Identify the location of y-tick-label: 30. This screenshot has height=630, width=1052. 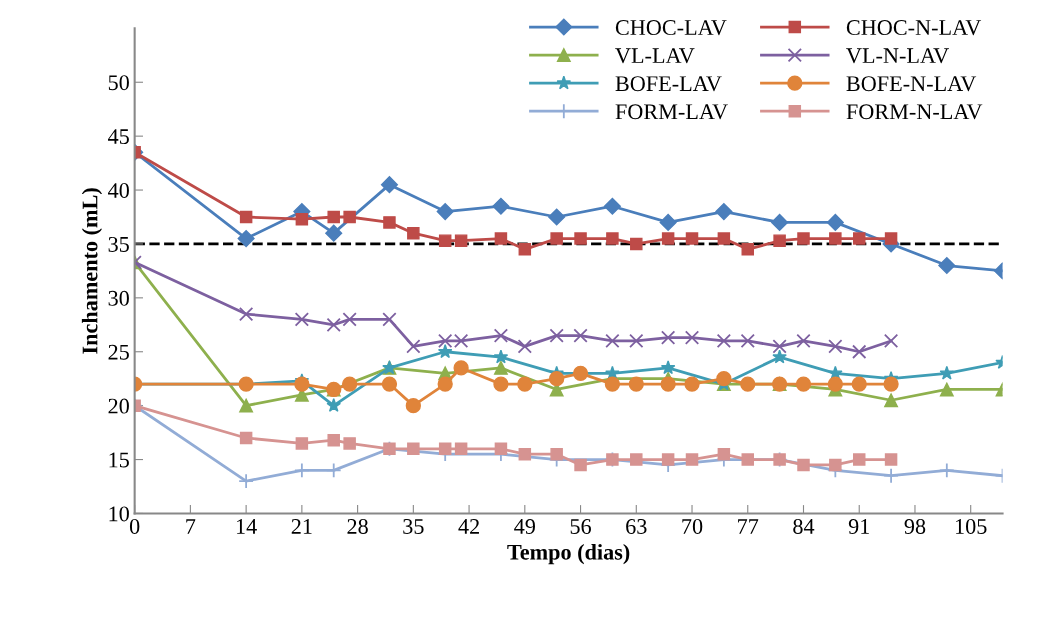
(118, 298).